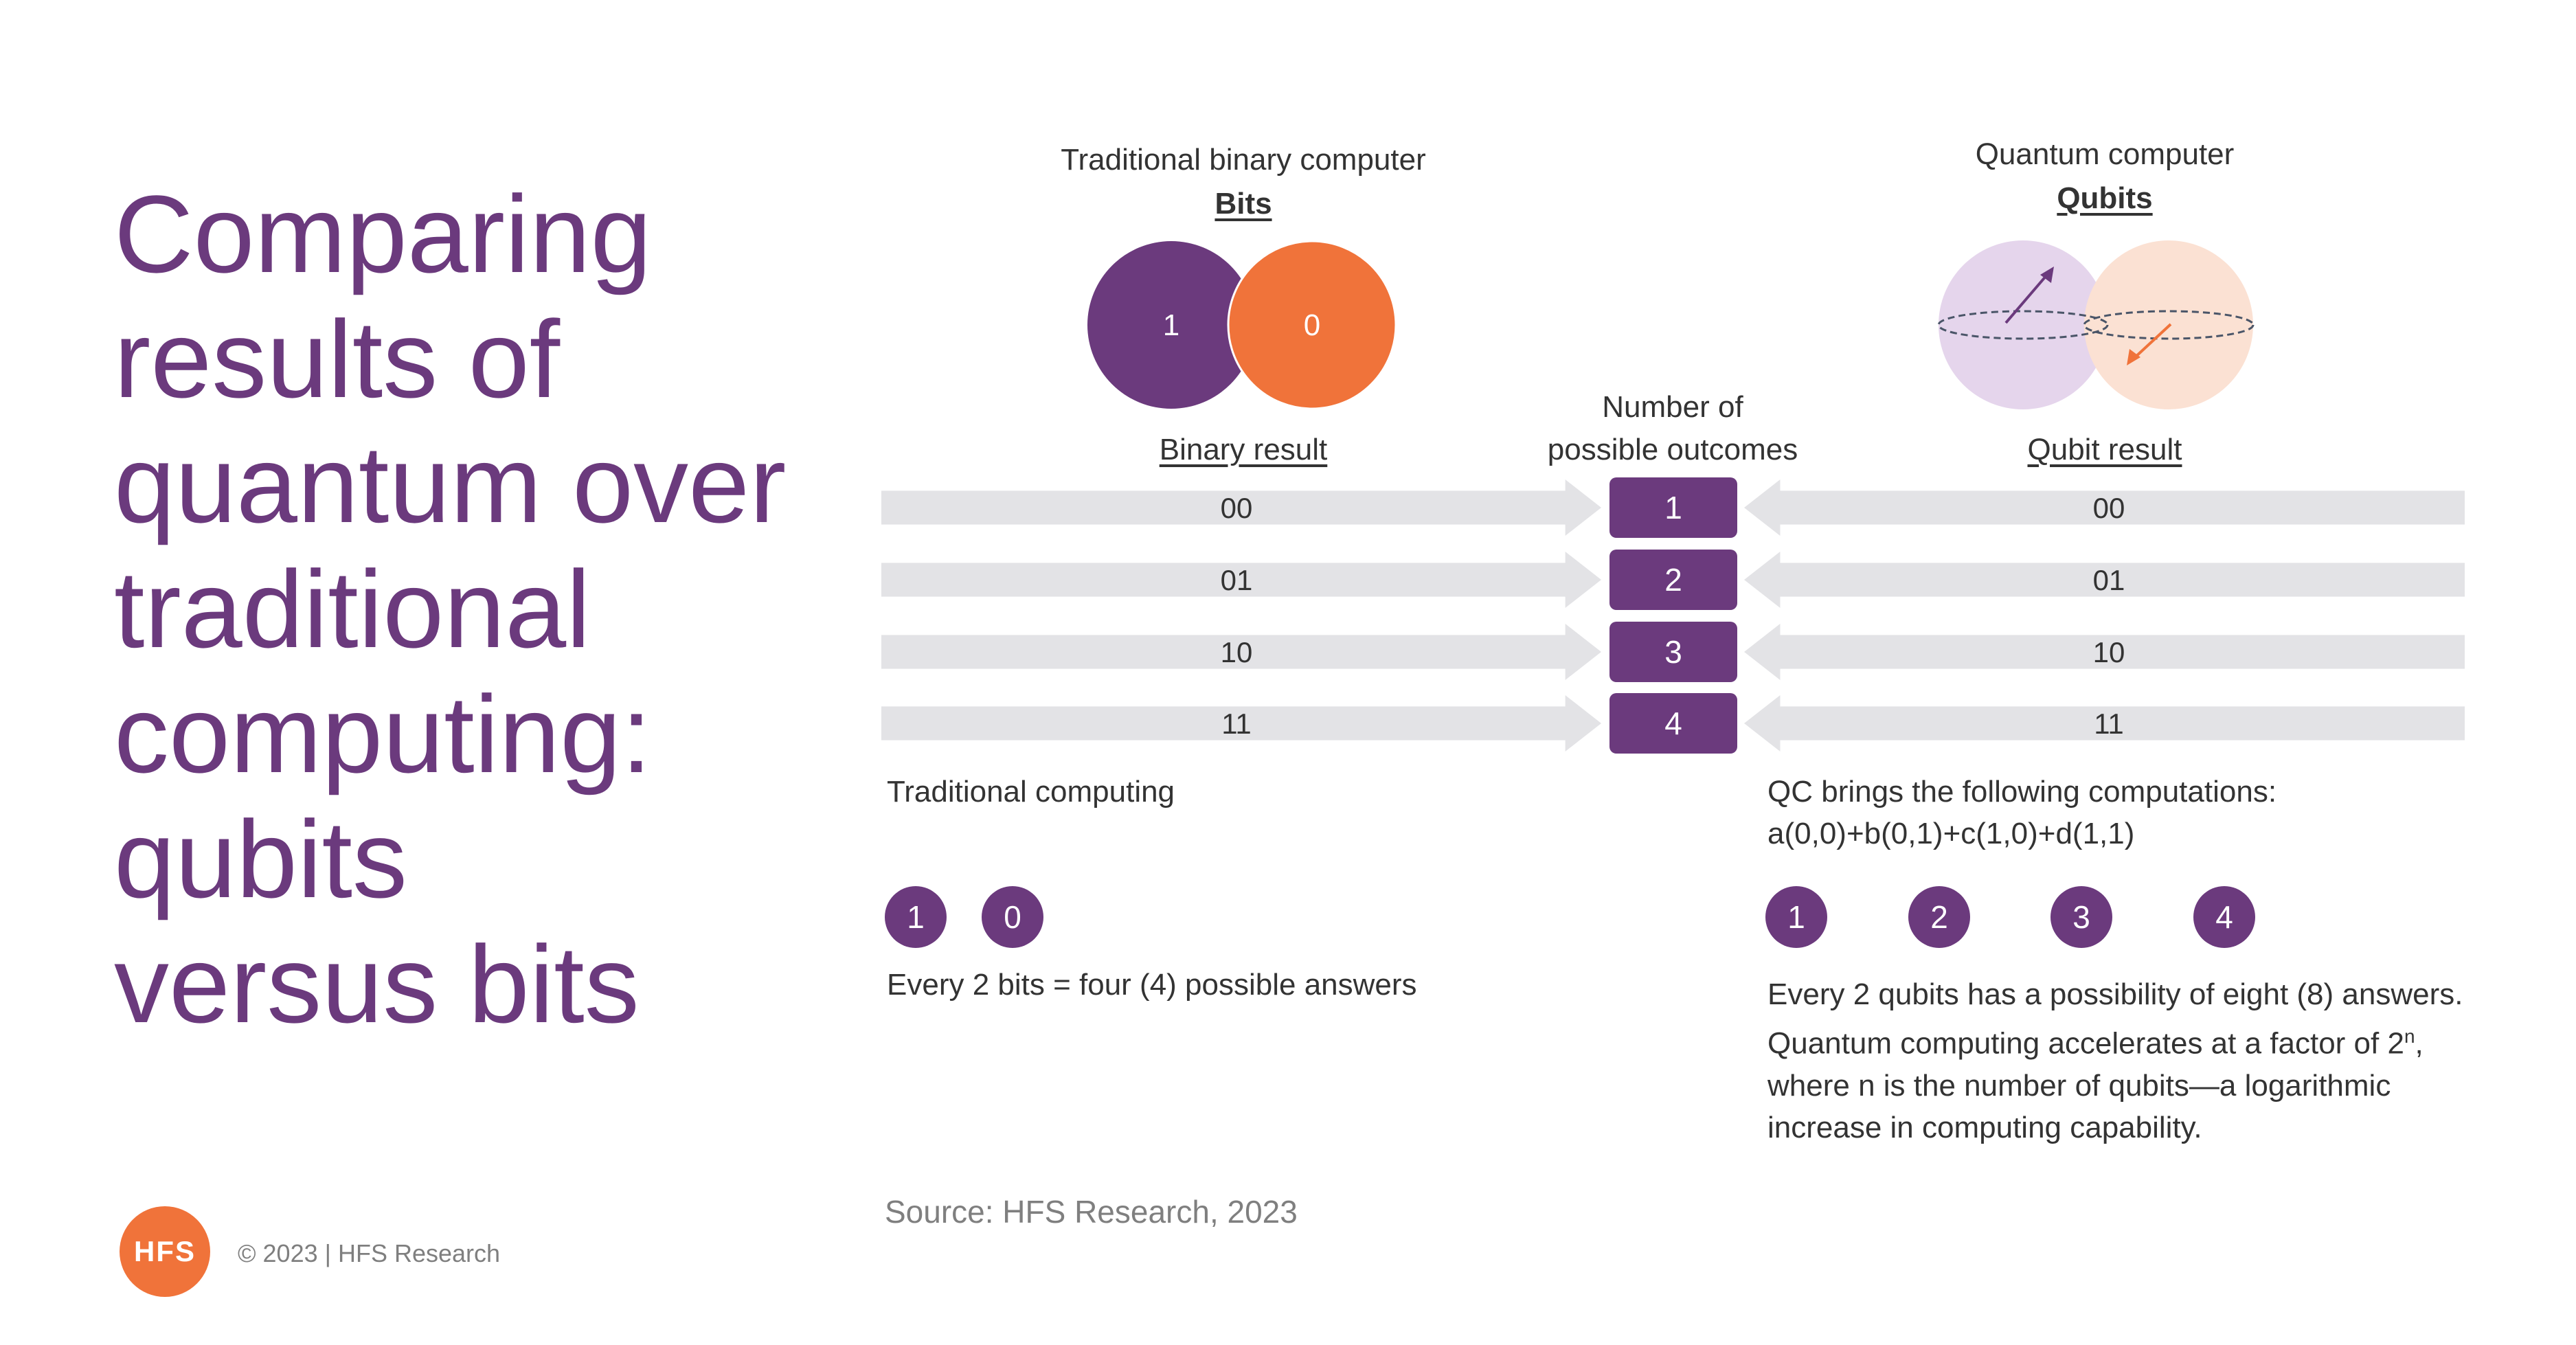 The image size is (2576, 1345). Describe the element at coordinates (165, 1251) in the screenshot. I see `hfs-logo: HFS` at that location.